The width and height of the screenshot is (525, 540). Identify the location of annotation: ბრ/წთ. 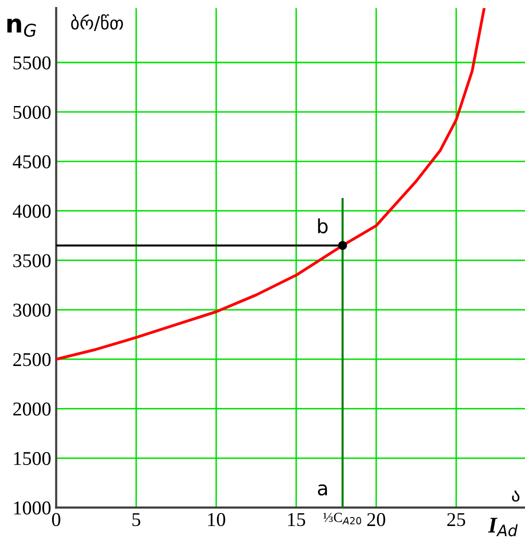
(97, 22).